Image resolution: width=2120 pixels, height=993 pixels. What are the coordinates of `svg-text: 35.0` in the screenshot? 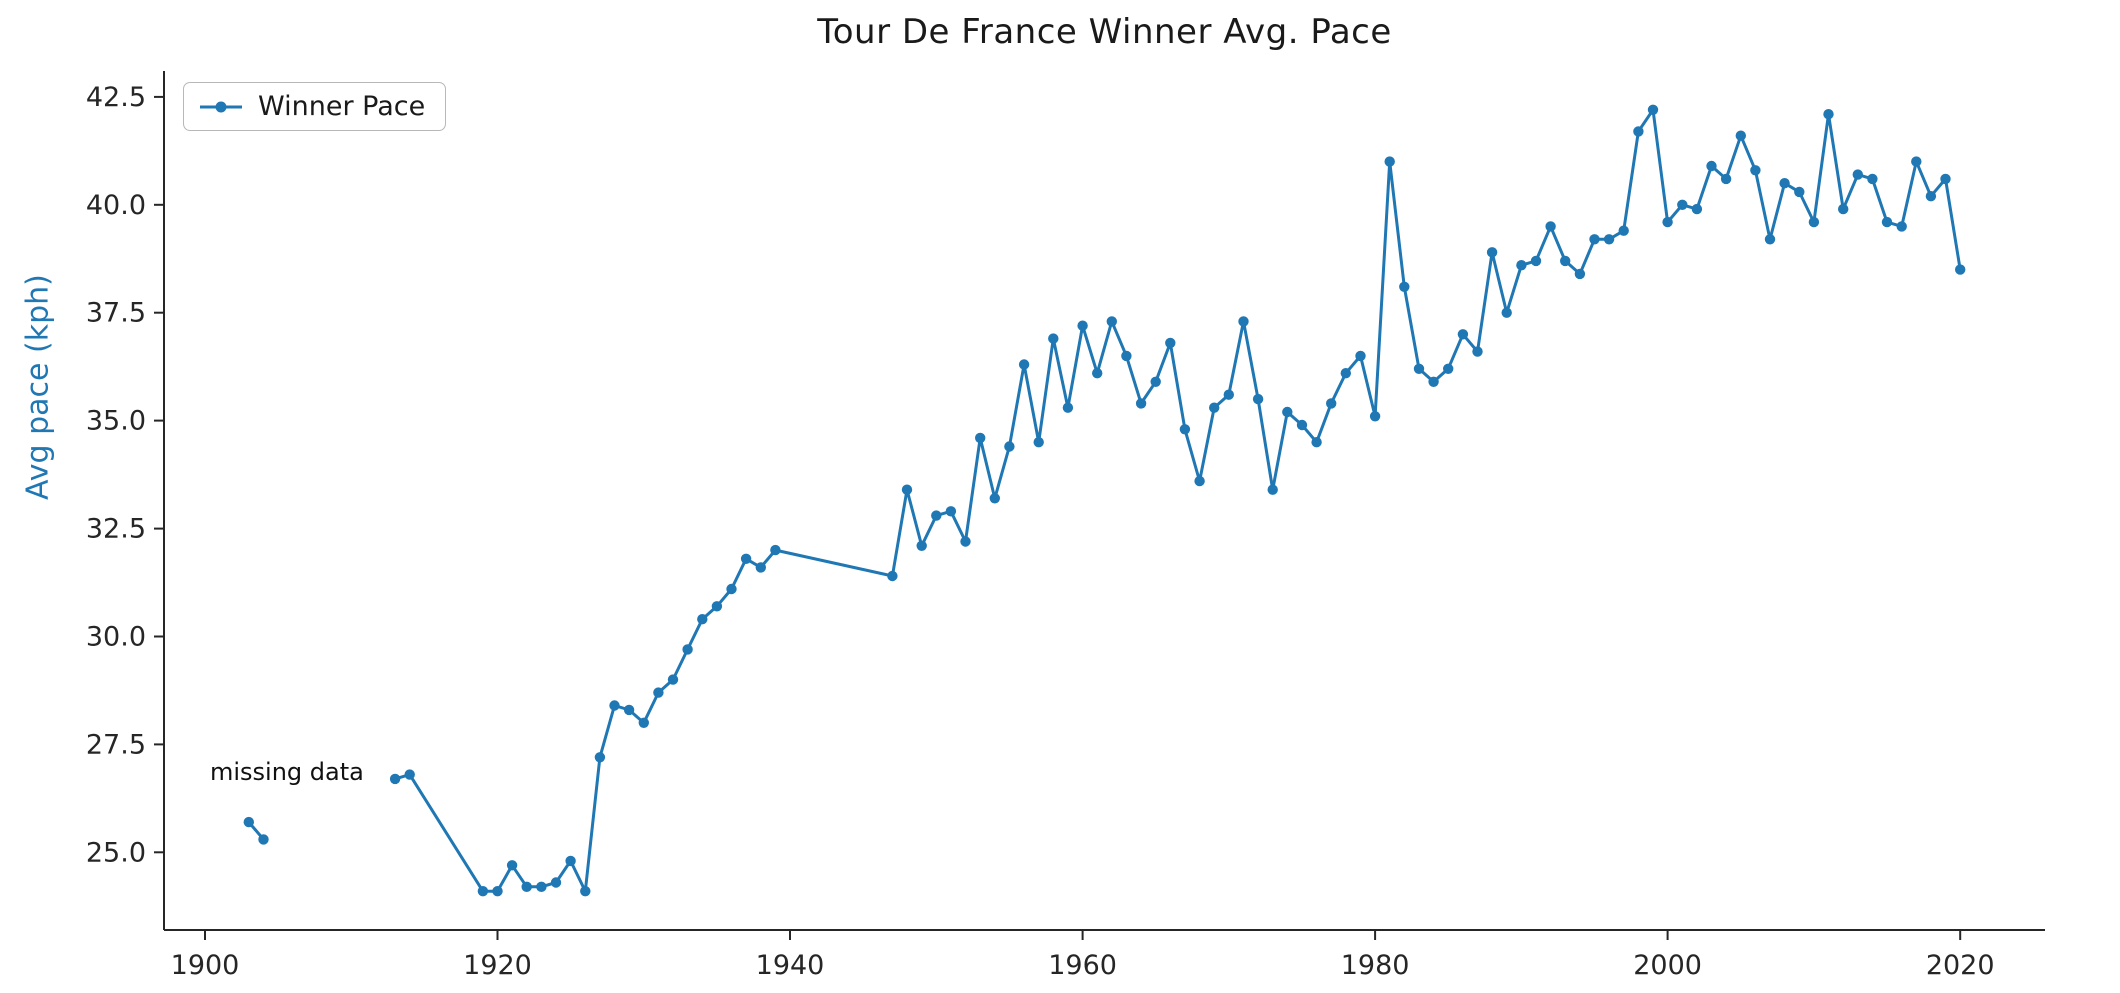 It's located at (116, 421).